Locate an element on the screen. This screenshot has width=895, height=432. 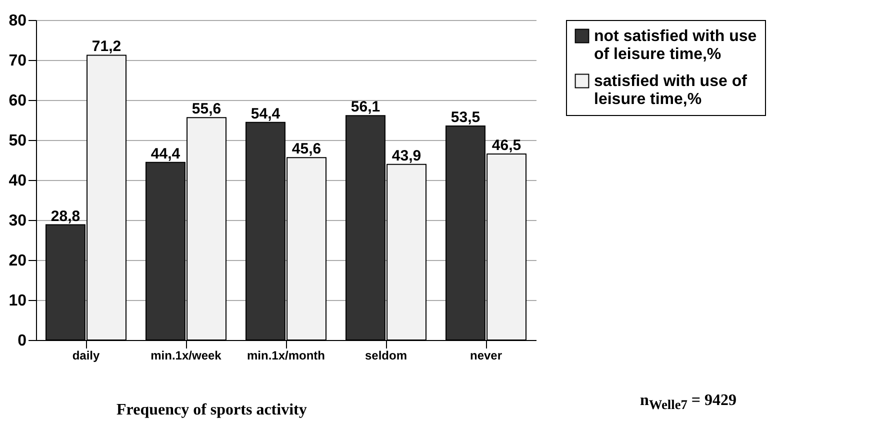
y-tick-label: 10 is located at coordinates (17, 301).